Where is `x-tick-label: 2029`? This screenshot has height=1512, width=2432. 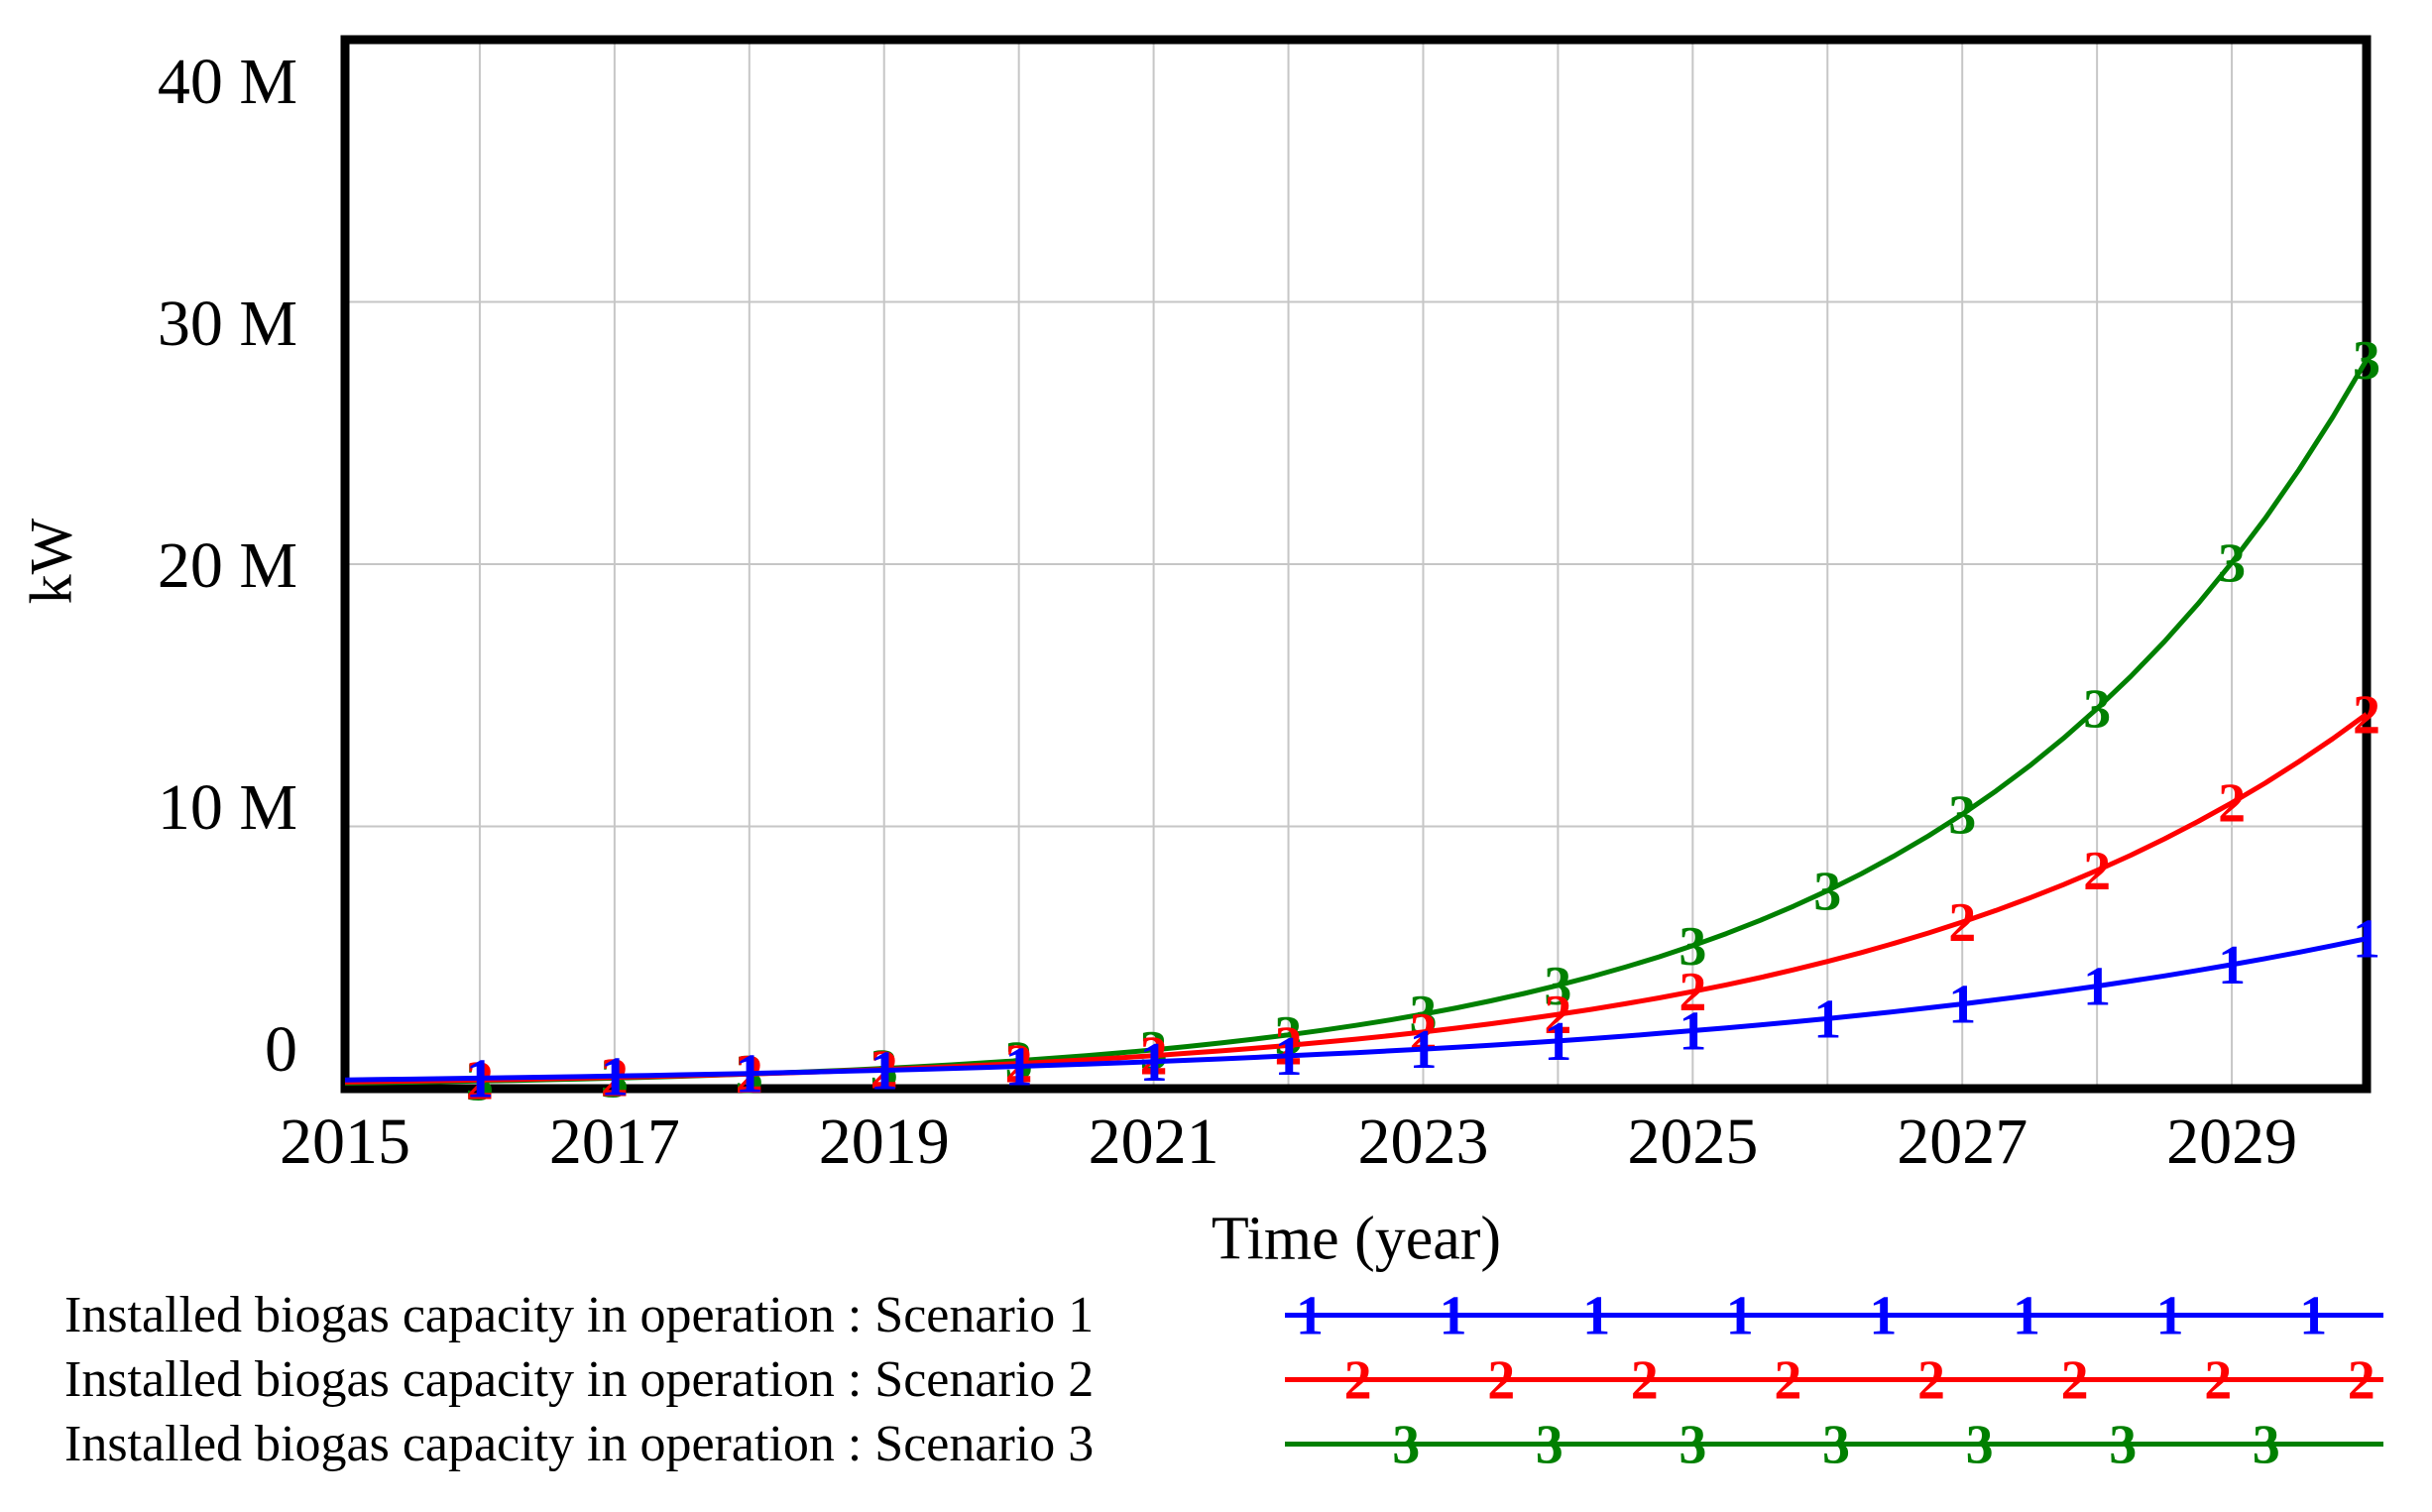 x-tick-label: 2029 is located at coordinates (2232, 1141).